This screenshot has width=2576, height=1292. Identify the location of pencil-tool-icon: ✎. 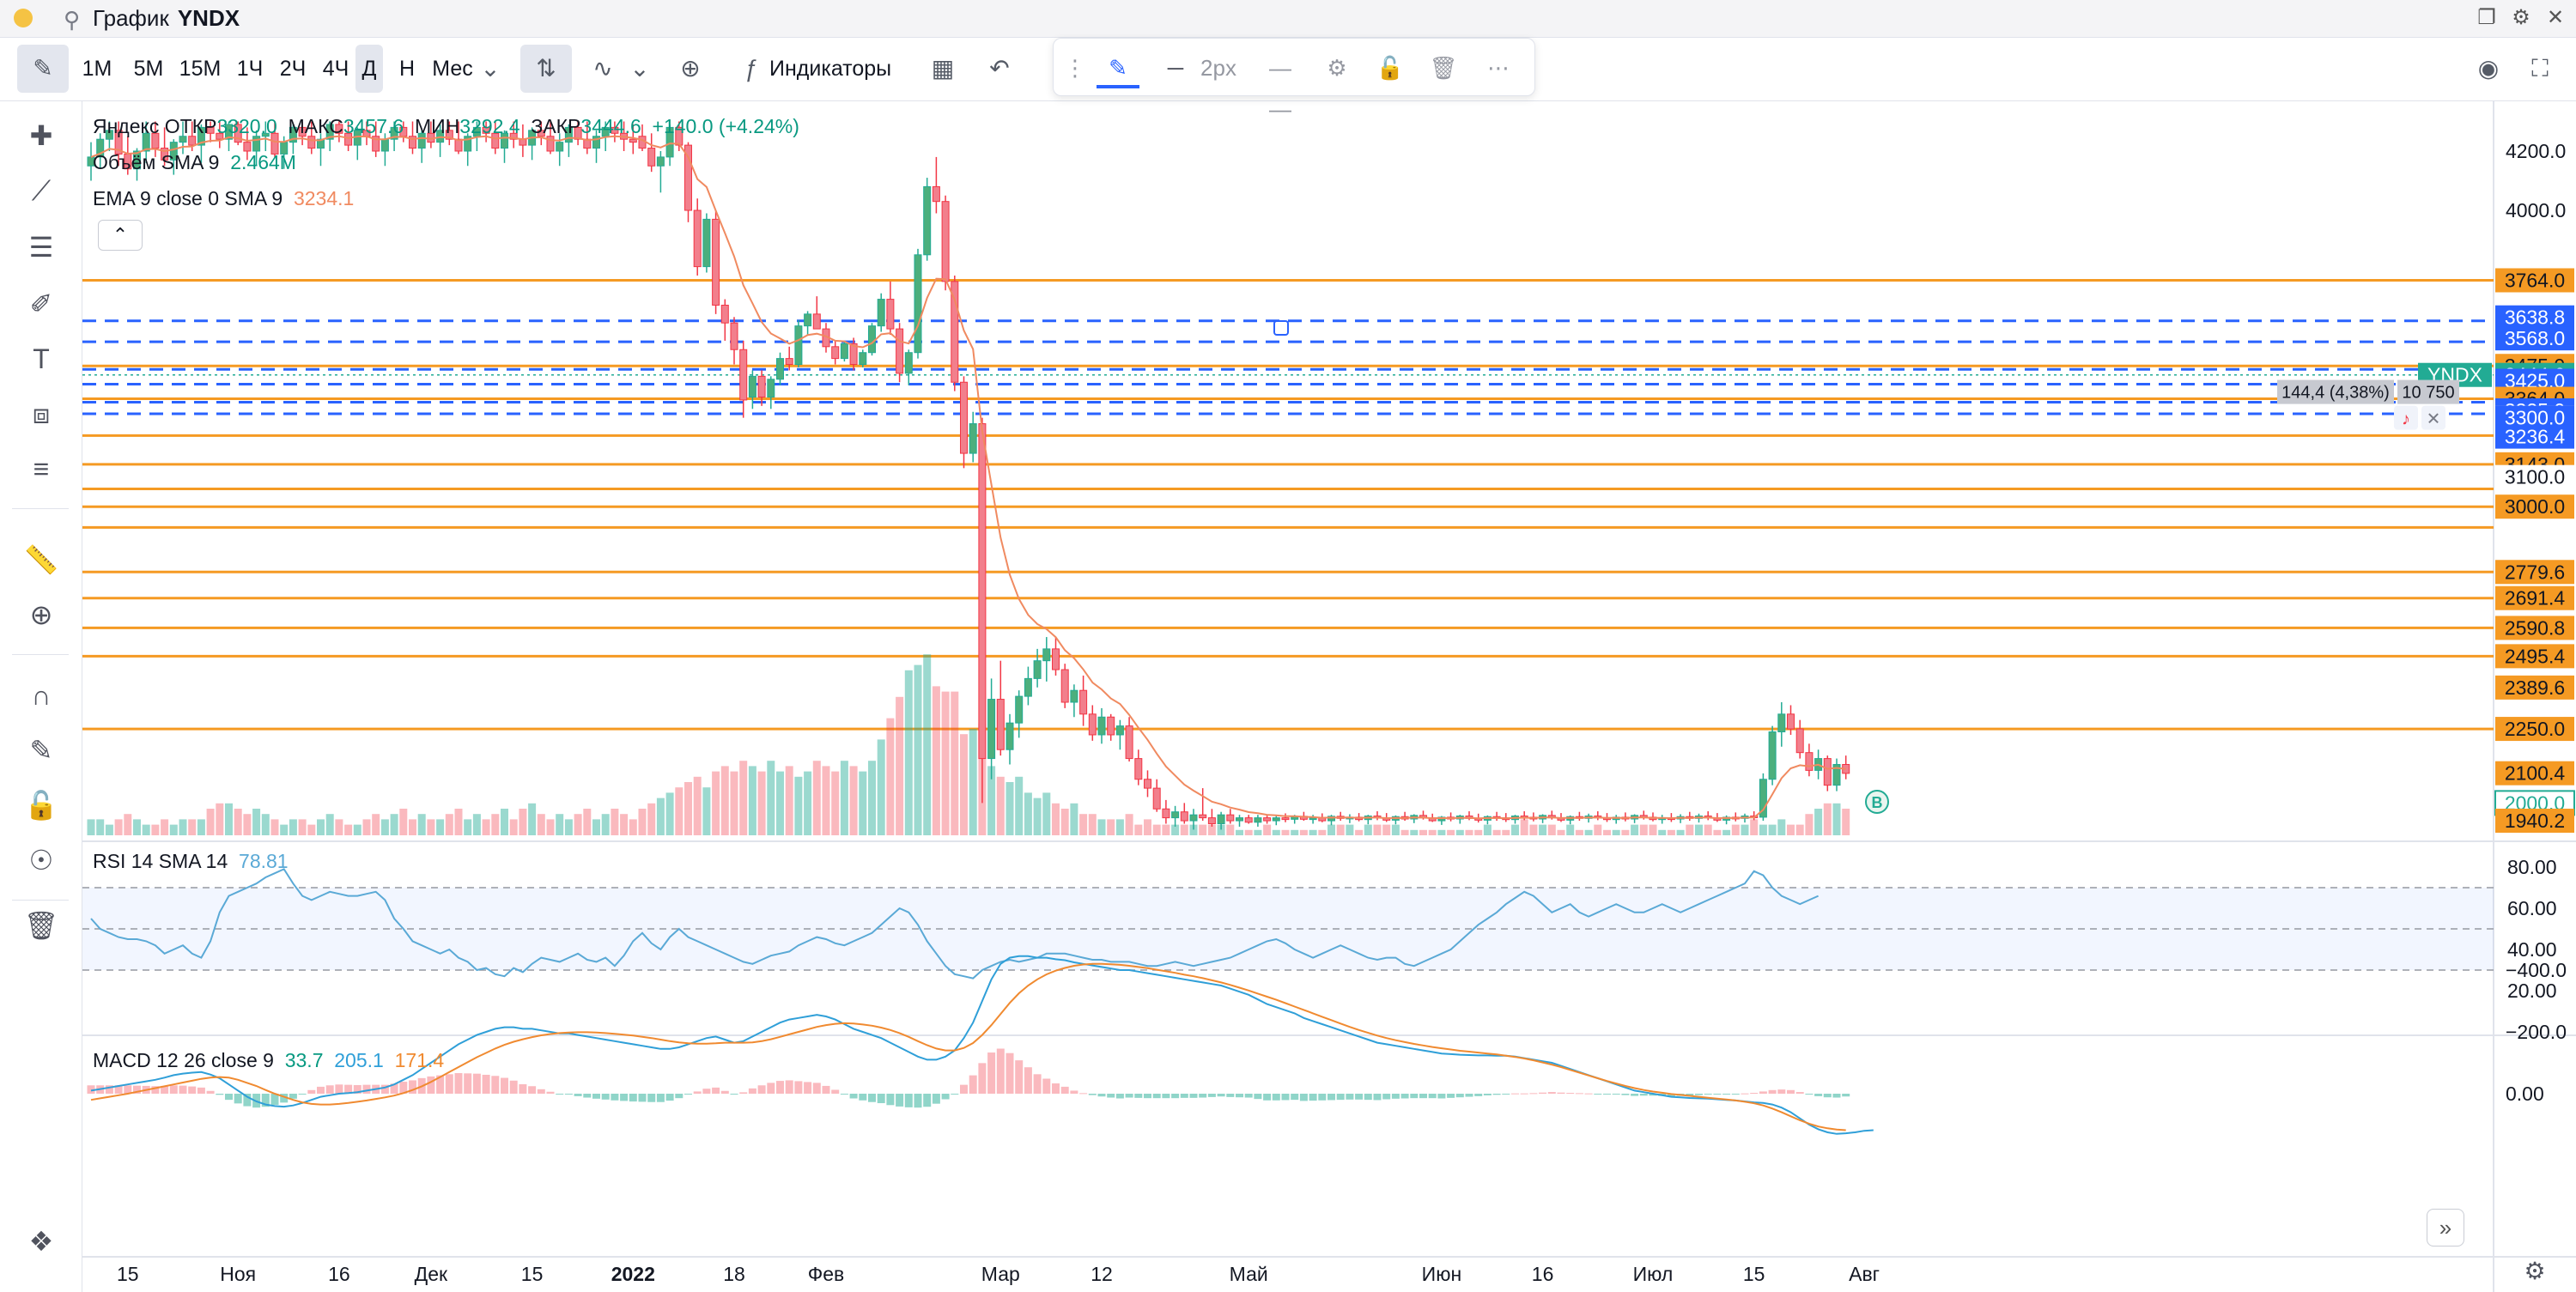
(43, 69).